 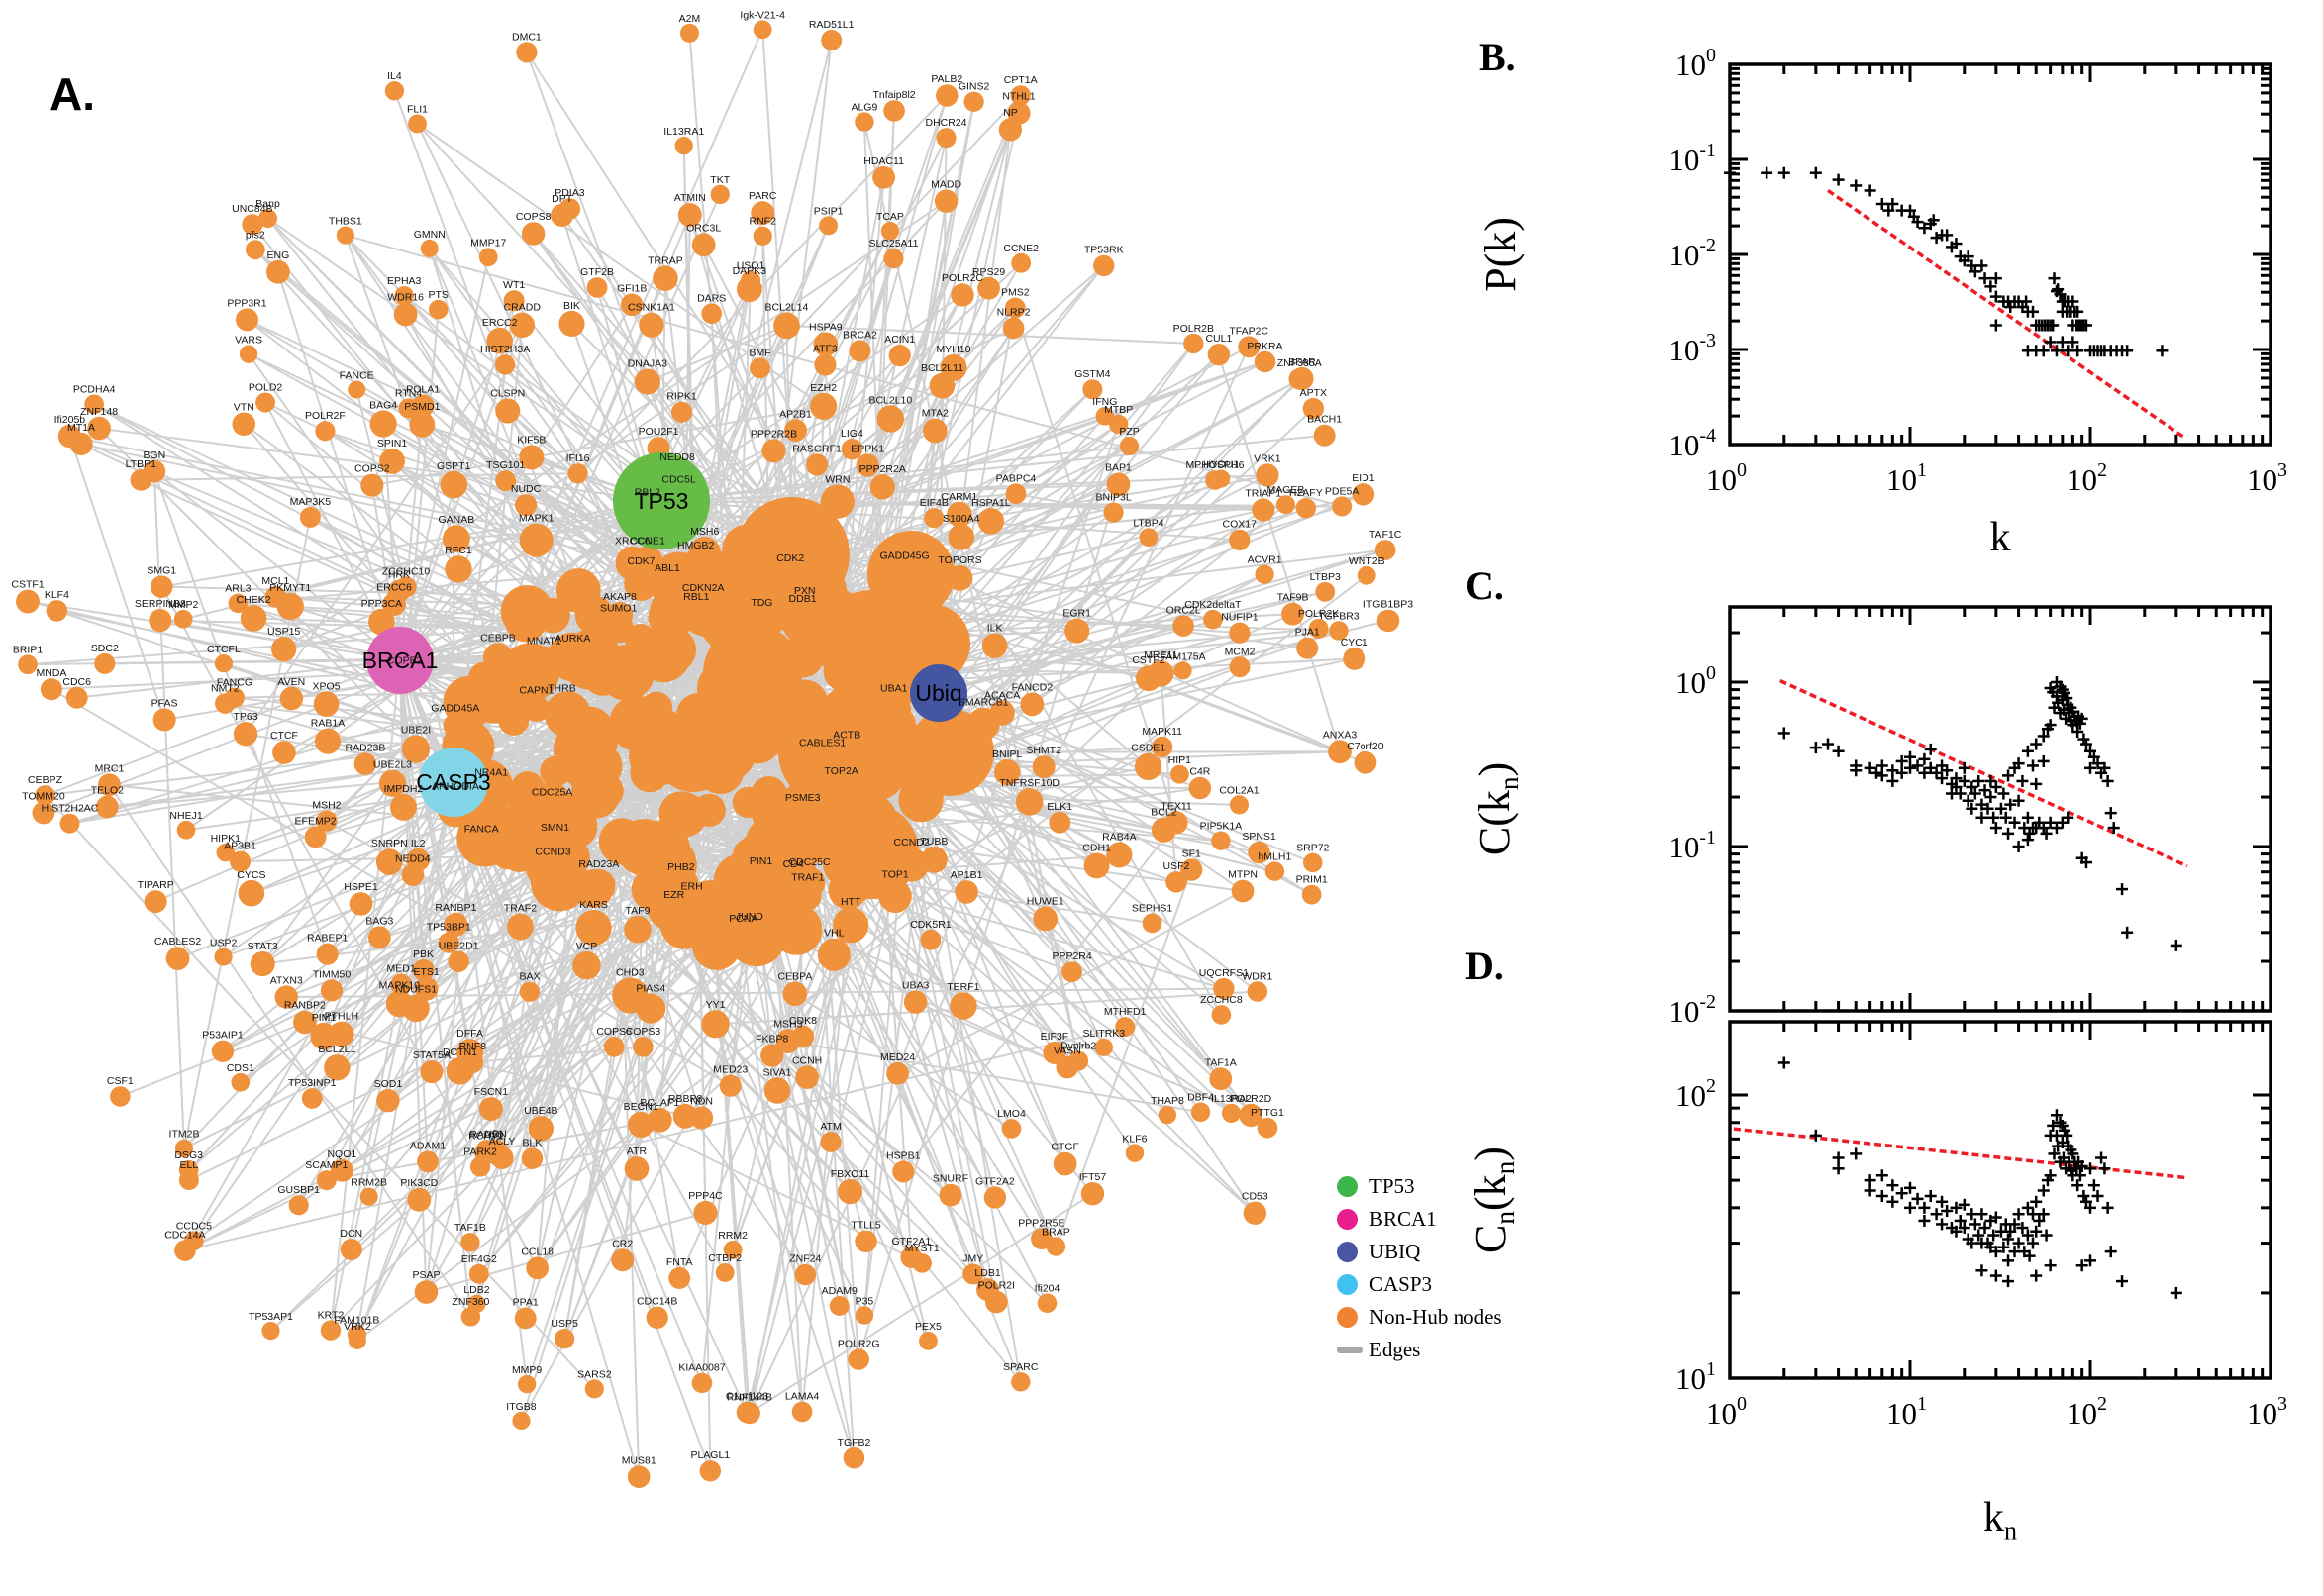 What do you see at coordinates (491, 1092) in the screenshot?
I see `network-node-label: FSCN1` at bounding box center [491, 1092].